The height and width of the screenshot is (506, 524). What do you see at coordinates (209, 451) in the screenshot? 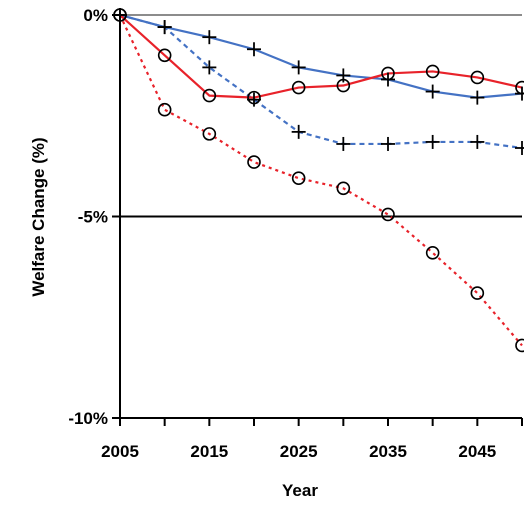
I see `x-tick-label-1: 2015` at bounding box center [209, 451].